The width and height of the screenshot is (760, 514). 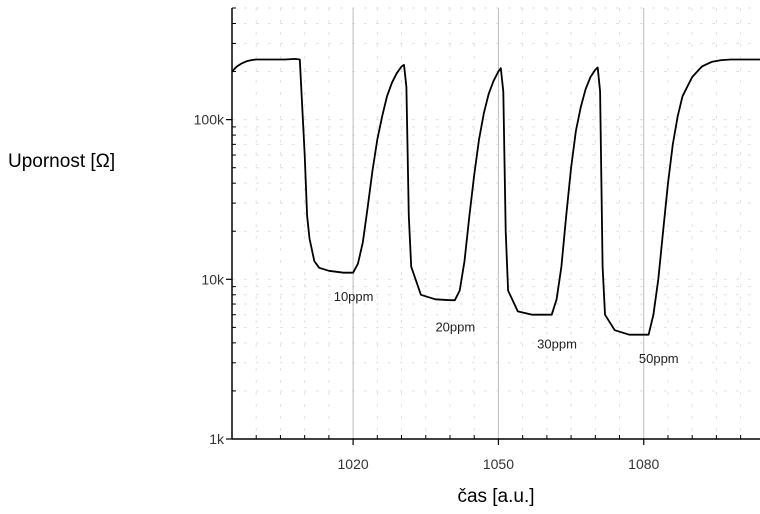 What do you see at coordinates (213, 279) in the screenshot?
I see `y-tick-label: 10k` at bounding box center [213, 279].